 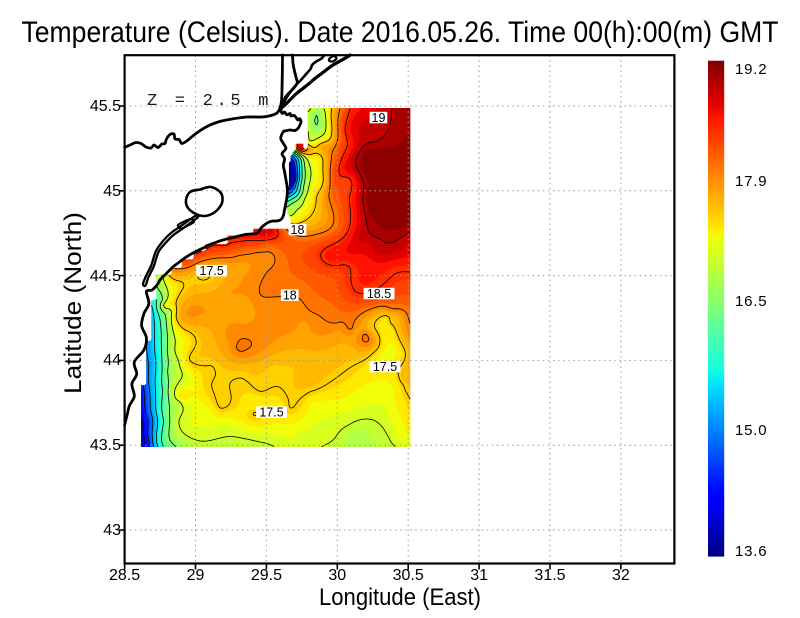 What do you see at coordinates (379, 294) in the screenshot?
I see `svg-text: 18.5` at bounding box center [379, 294].